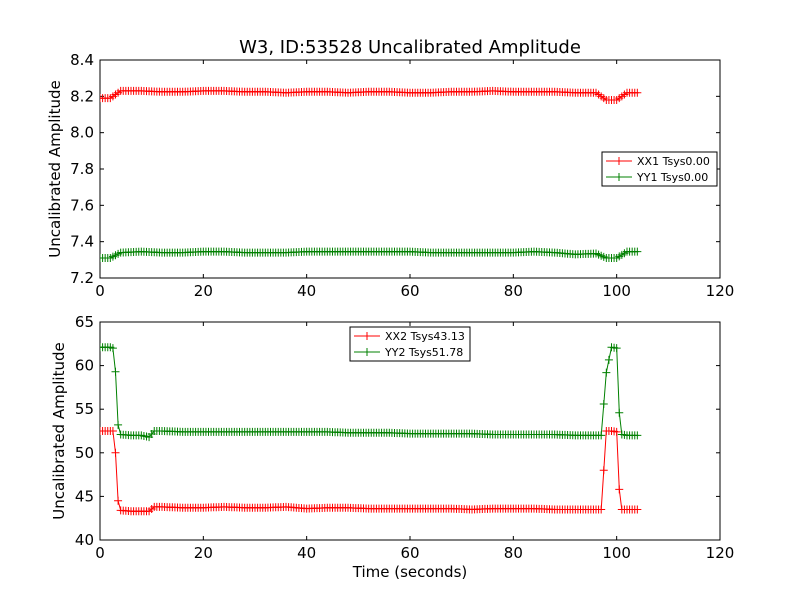  What do you see at coordinates (82, 133) in the screenshot?
I see `y-tick-label: 8.0` at bounding box center [82, 133].